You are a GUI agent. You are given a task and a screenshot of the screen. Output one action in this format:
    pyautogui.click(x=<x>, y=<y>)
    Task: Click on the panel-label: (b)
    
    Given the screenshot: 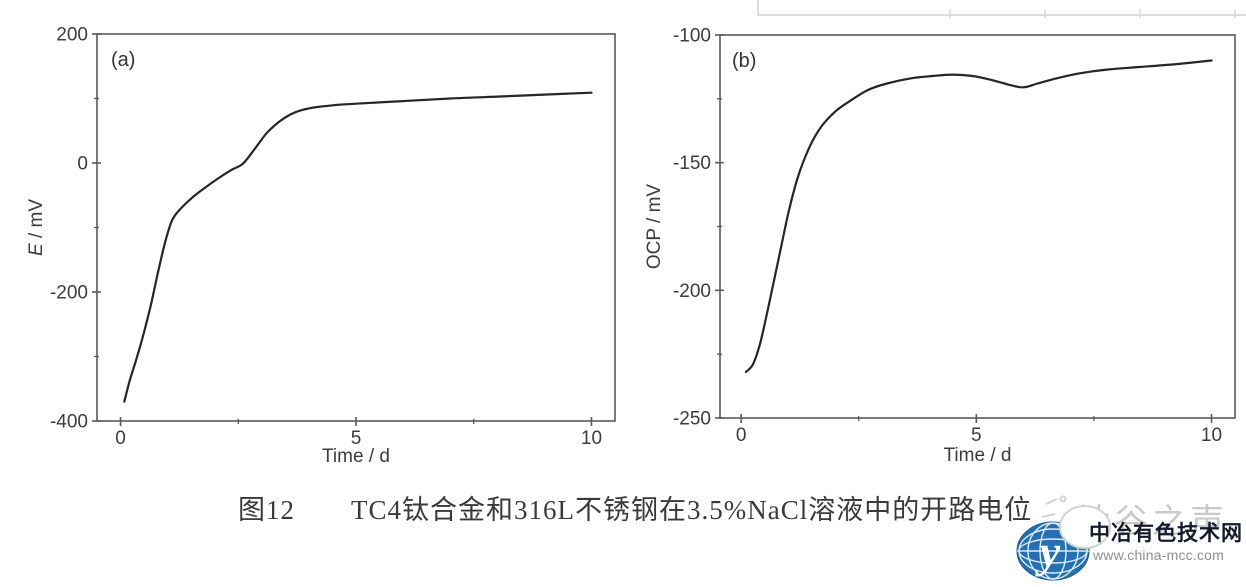 What is the action you would take?
    pyautogui.click(x=744, y=61)
    